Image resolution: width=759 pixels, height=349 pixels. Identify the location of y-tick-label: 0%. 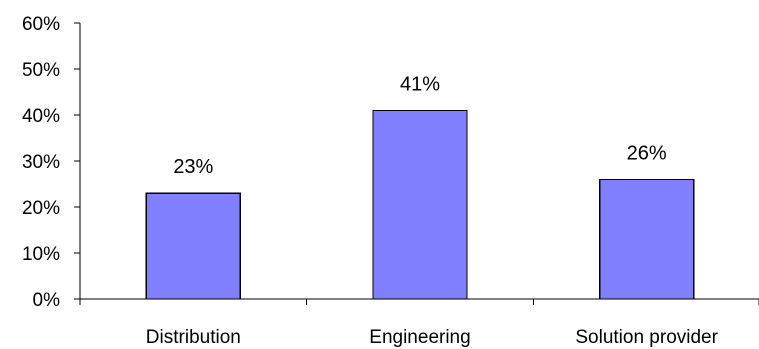
(47, 300).